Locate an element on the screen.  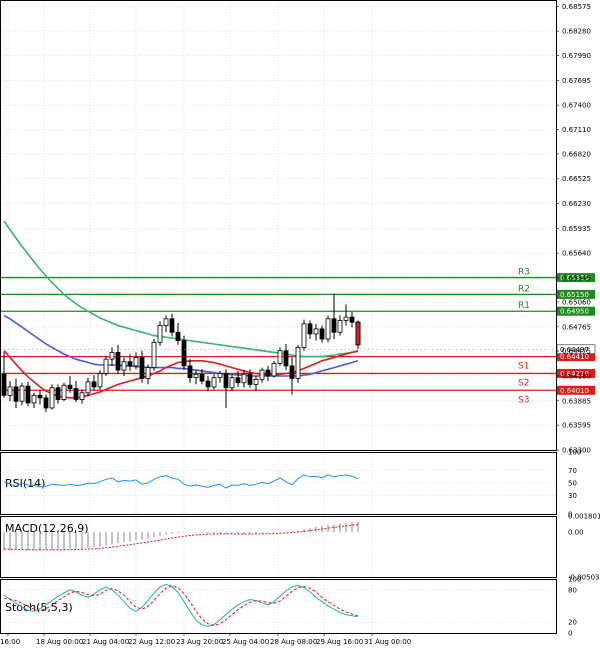
price-tick-label: 0.65935 is located at coordinates (576, 229).